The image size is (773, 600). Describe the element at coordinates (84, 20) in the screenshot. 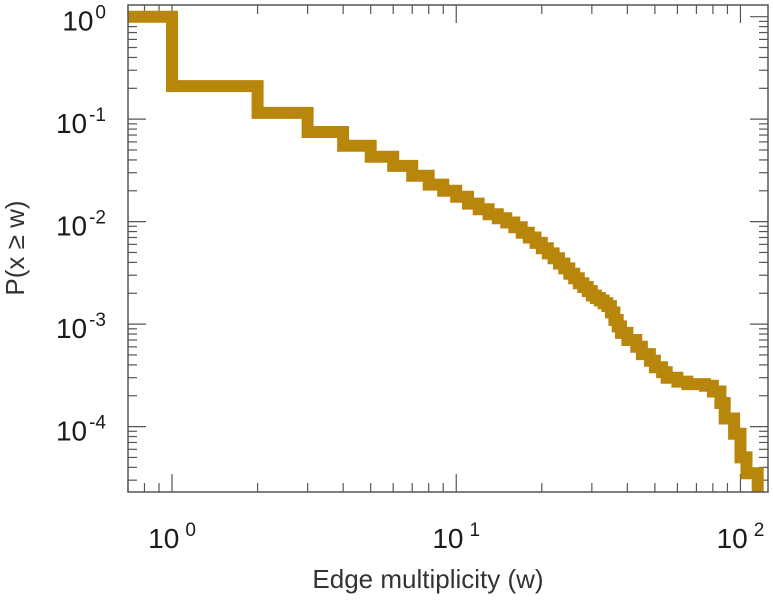

I see `y-tick-label: 10 0` at that location.